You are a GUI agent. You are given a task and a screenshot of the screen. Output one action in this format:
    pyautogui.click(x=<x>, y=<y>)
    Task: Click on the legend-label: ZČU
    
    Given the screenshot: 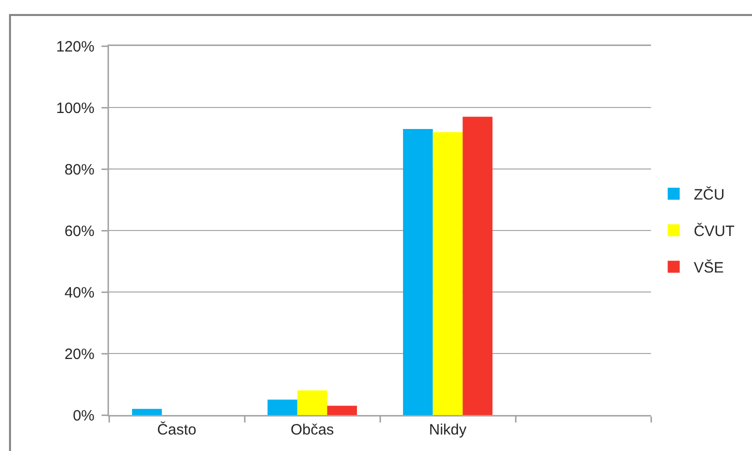 What is the action you would take?
    pyautogui.click(x=709, y=195)
    